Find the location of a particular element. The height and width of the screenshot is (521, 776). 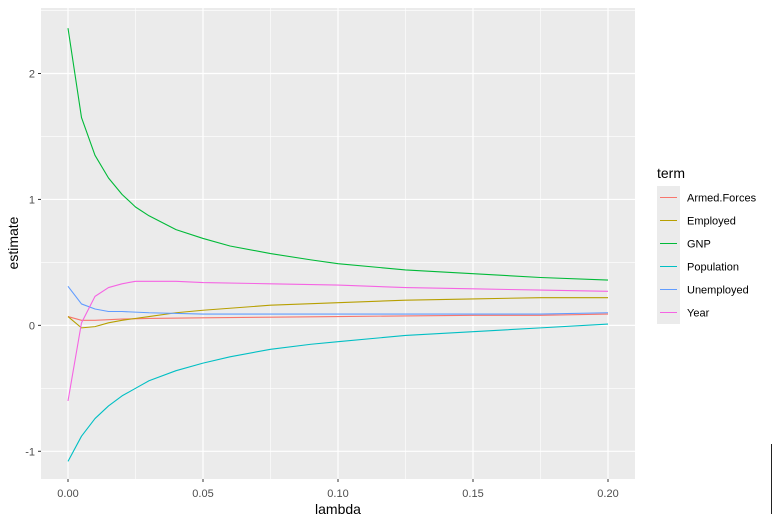

y-tick-labels: -1 0 1 2 is located at coordinates (30, 263).